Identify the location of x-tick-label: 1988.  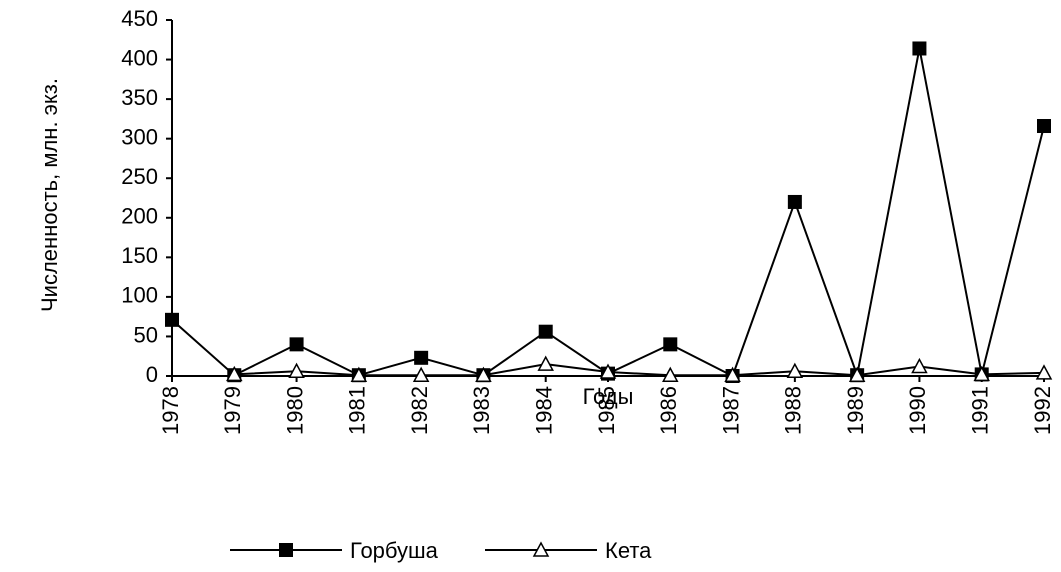
(793, 410).